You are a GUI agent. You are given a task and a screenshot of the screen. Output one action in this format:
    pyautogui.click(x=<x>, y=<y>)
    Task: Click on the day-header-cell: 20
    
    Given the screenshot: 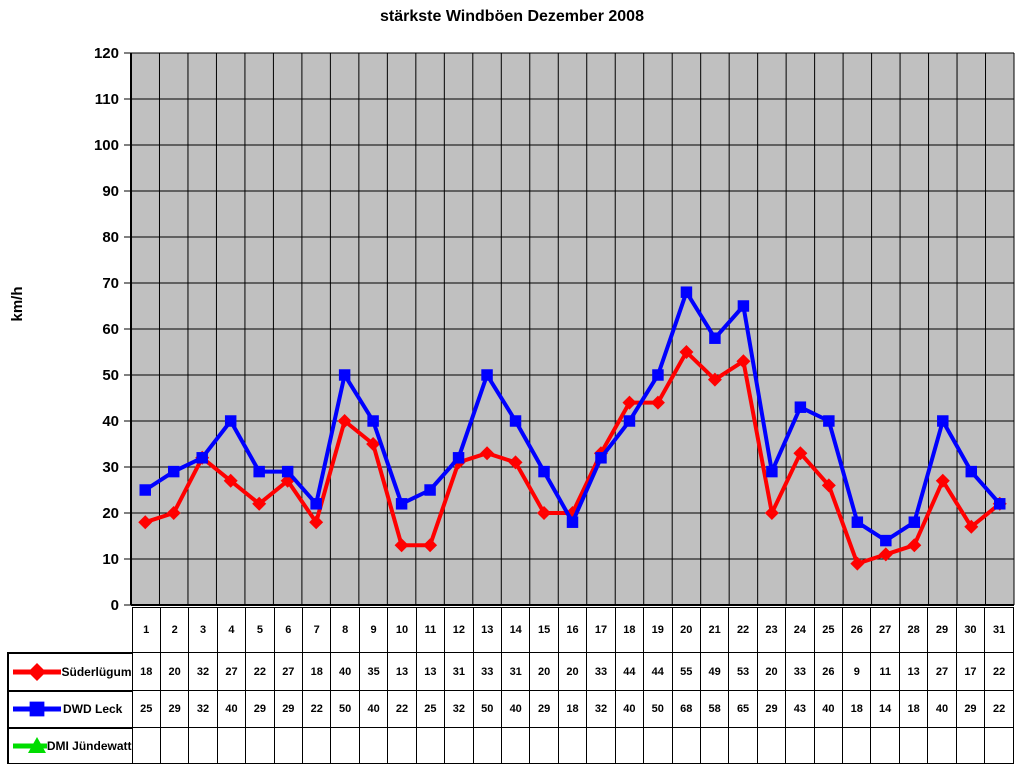 What is the action you would take?
    pyautogui.click(x=686, y=630)
    